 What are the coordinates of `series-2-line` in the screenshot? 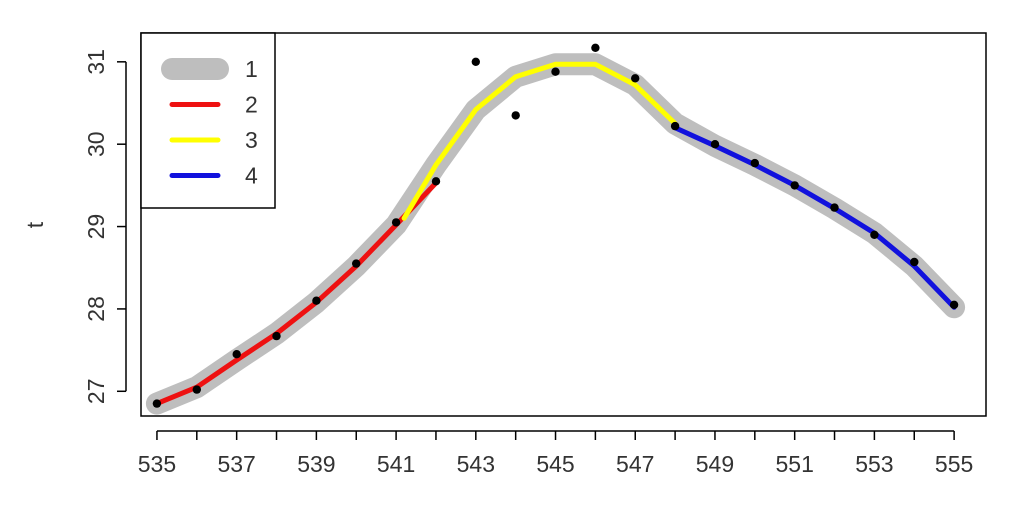 It's located at (296, 293).